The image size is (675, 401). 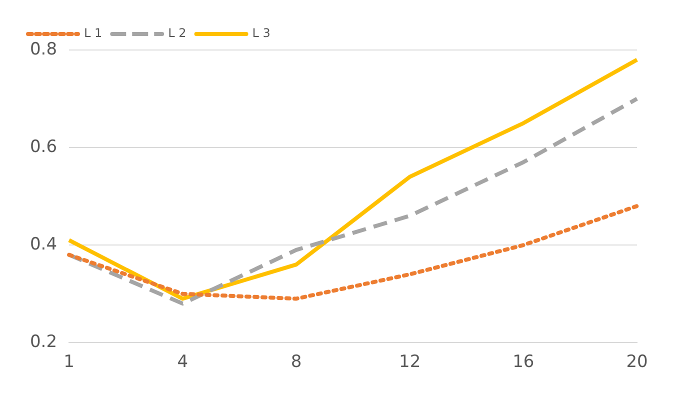 What do you see at coordinates (177, 33) in the screenshot?
I see `legend-label: L 2` at bounding box center [177, 33].